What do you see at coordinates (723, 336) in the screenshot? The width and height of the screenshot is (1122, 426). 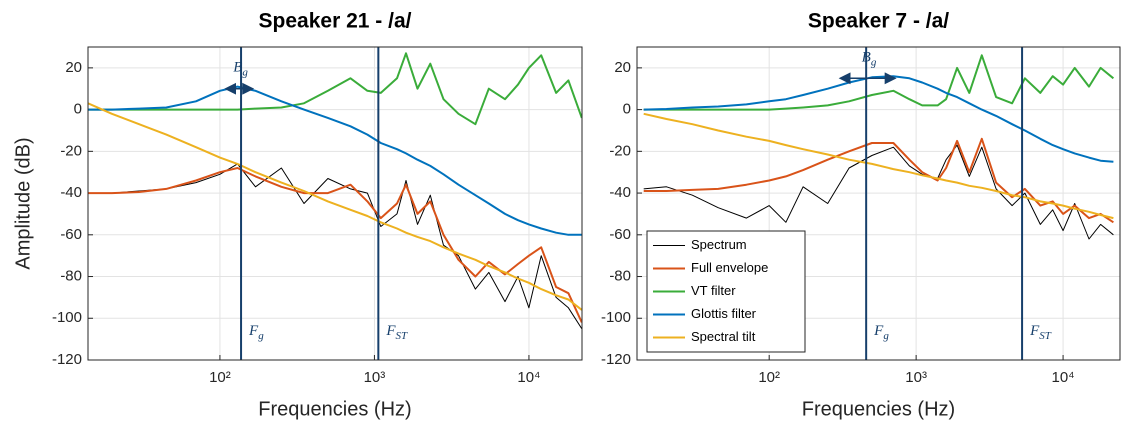 I see `legend-label: Spectral tilt` at bounding box center [723, 336].